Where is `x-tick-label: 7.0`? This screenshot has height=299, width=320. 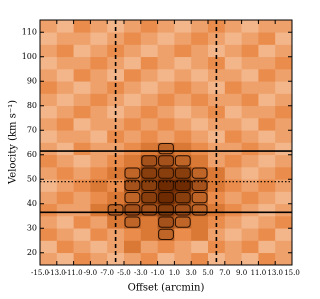
x-tick-label: 7.0 is located at coordinates (224, 273).